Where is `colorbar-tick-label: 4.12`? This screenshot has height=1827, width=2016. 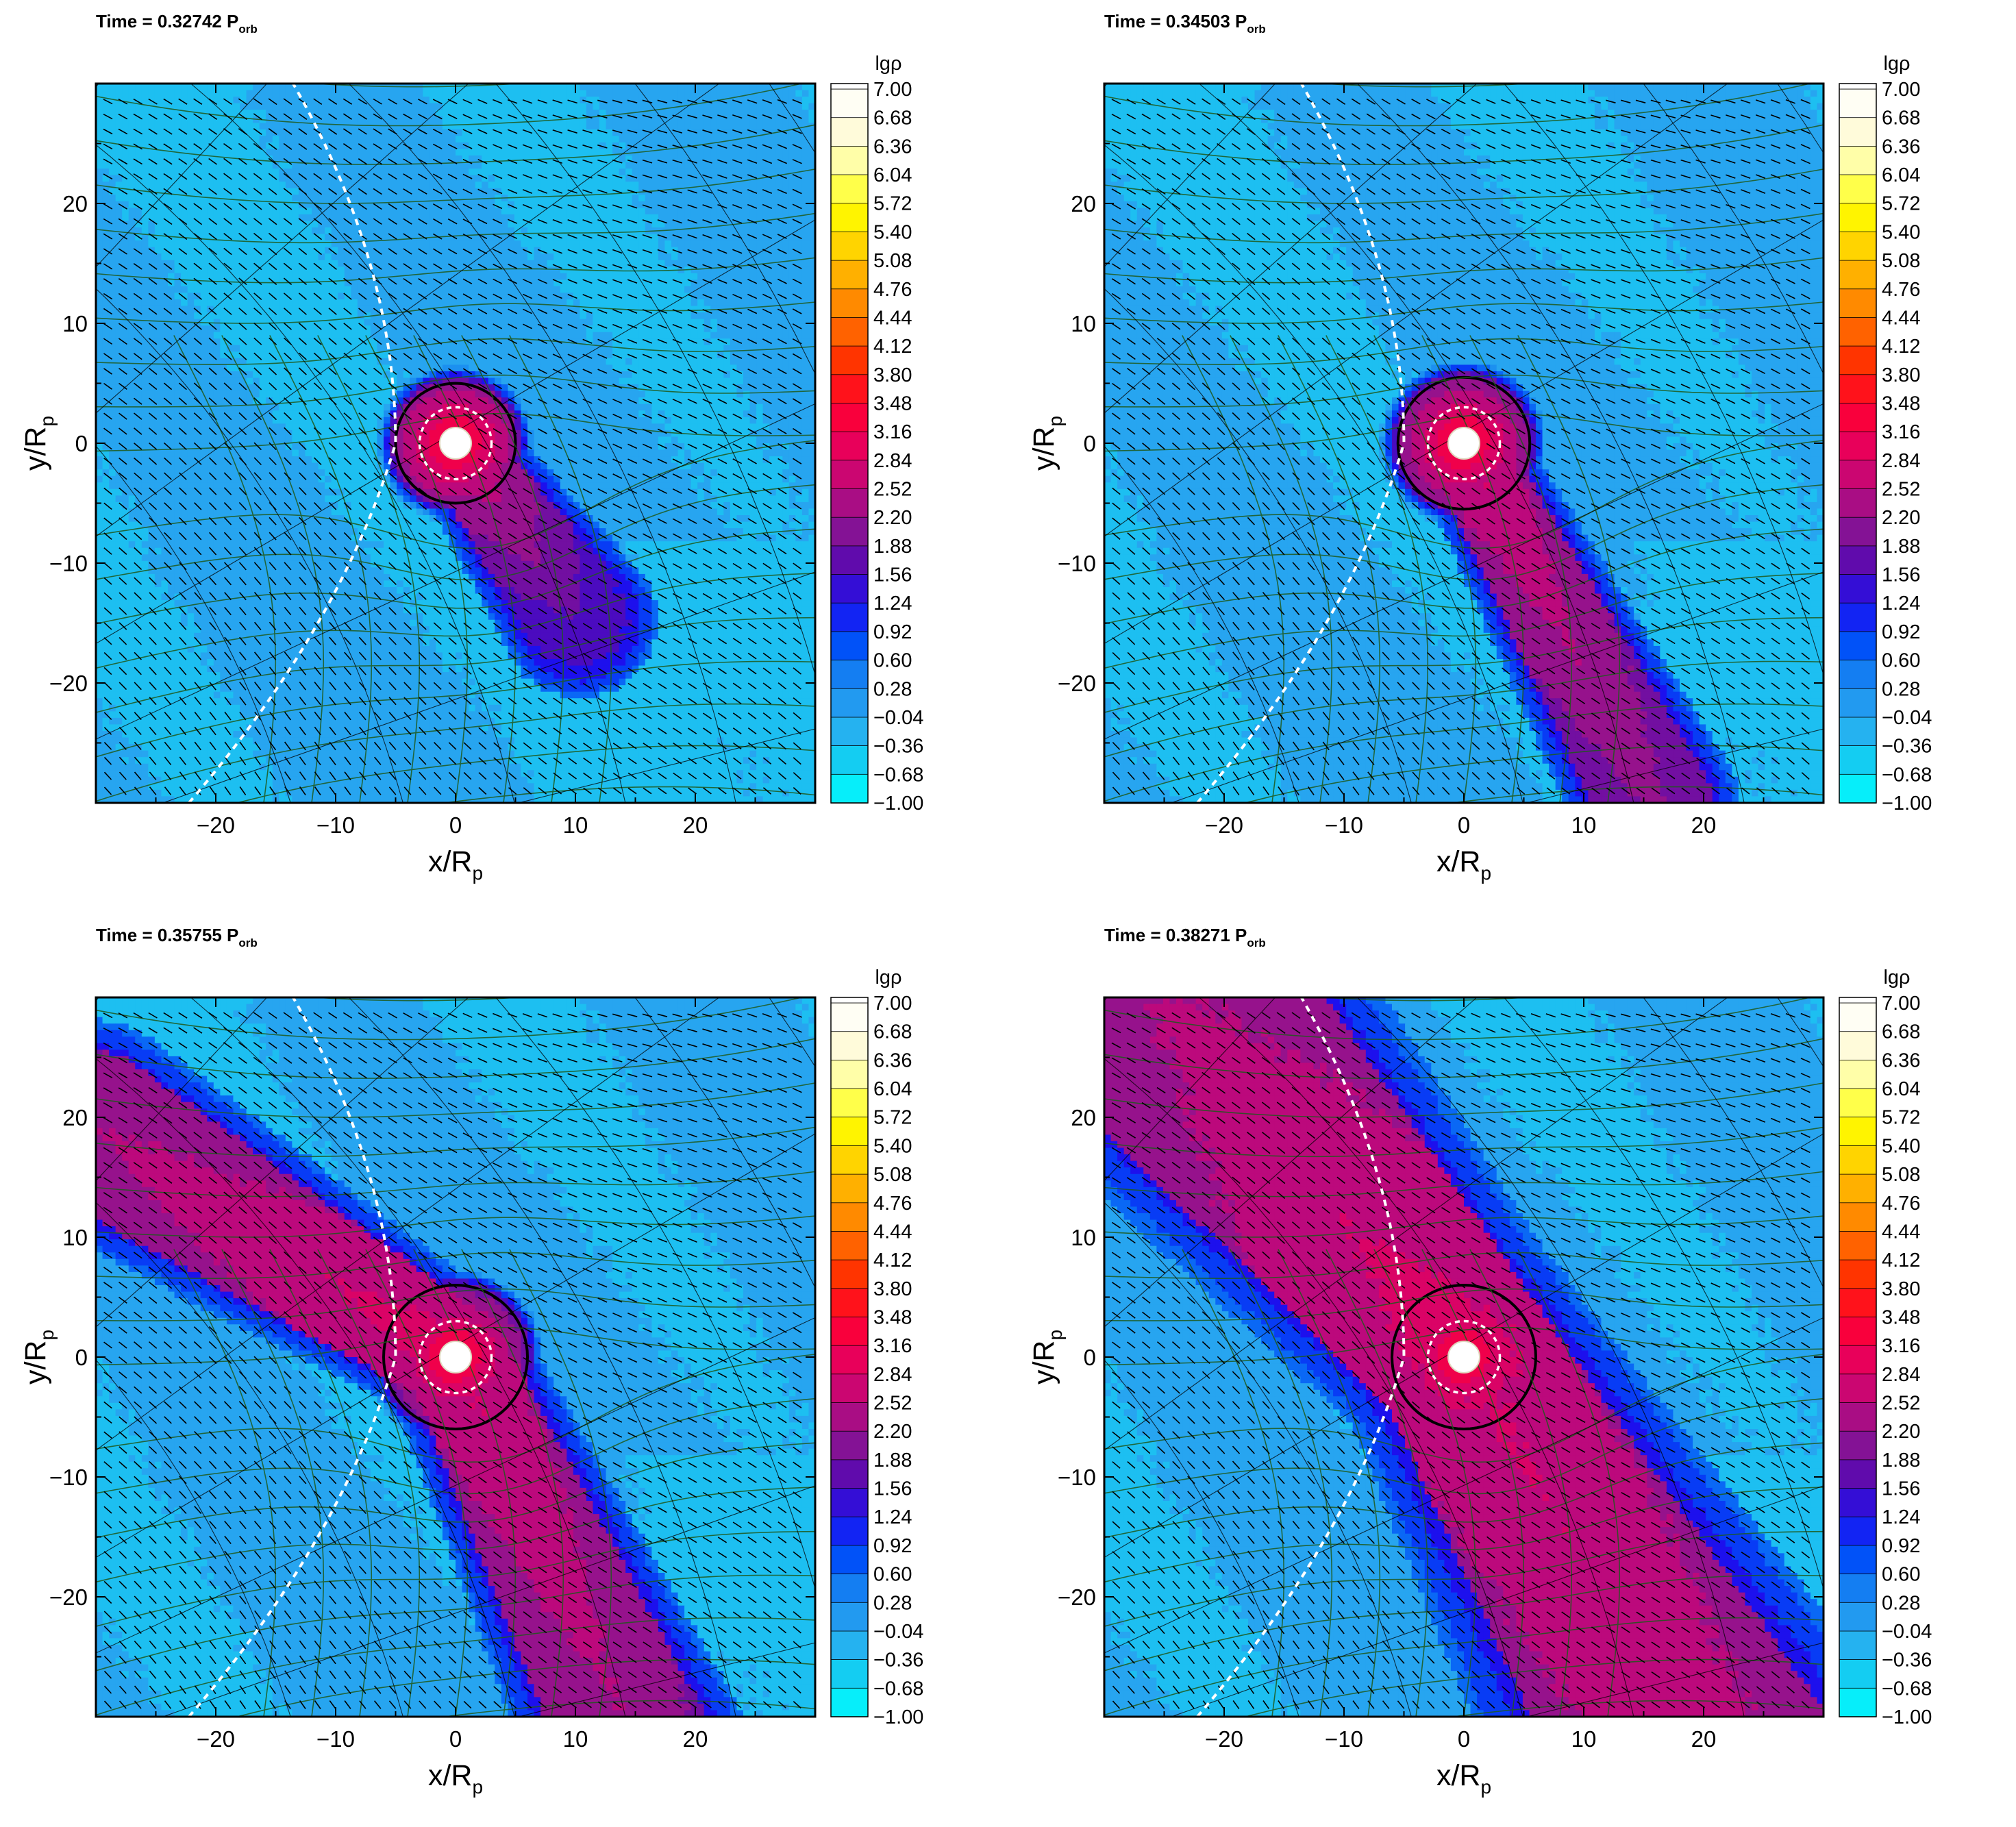 colorbar-tick-label: 4.12 is located at coordinates (892, 1261).